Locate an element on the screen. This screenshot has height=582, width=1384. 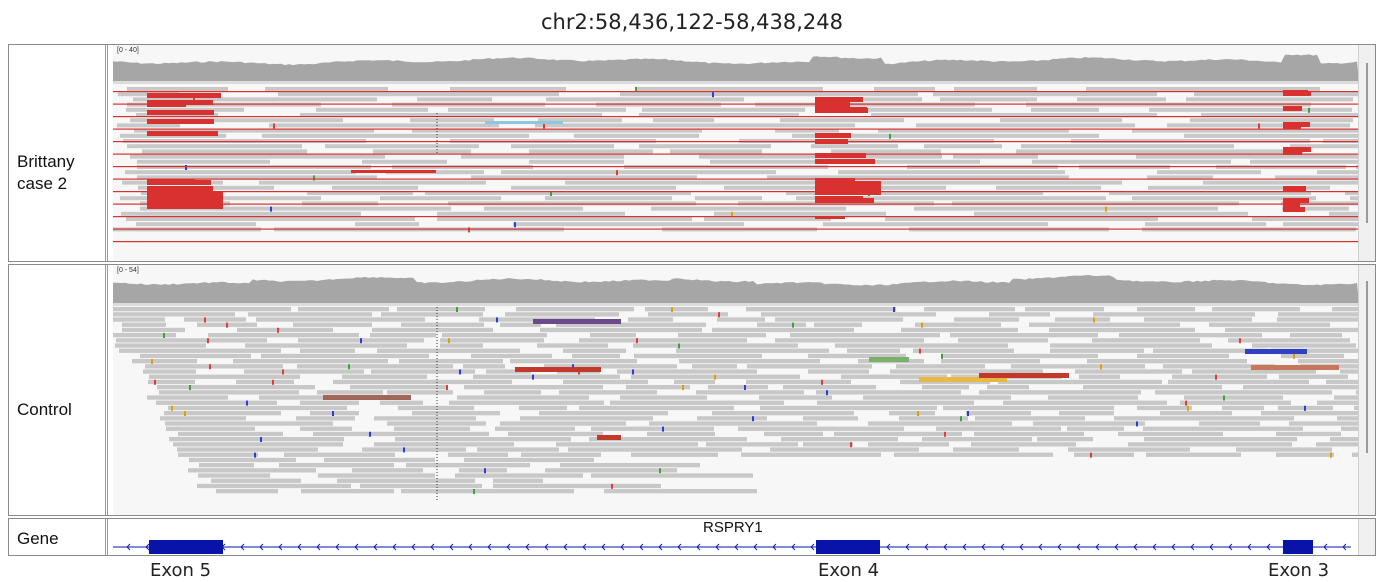
locus-box: chr2:58,436,122-58,438,248 is located at coordinates (692, 22).